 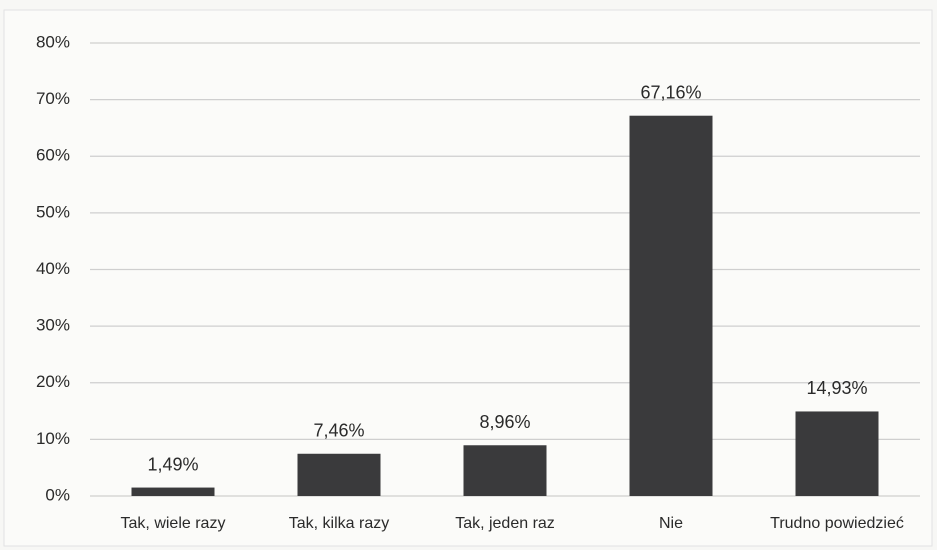 I want to click on y-tick-label: 40%, so click(x=53, y=268).